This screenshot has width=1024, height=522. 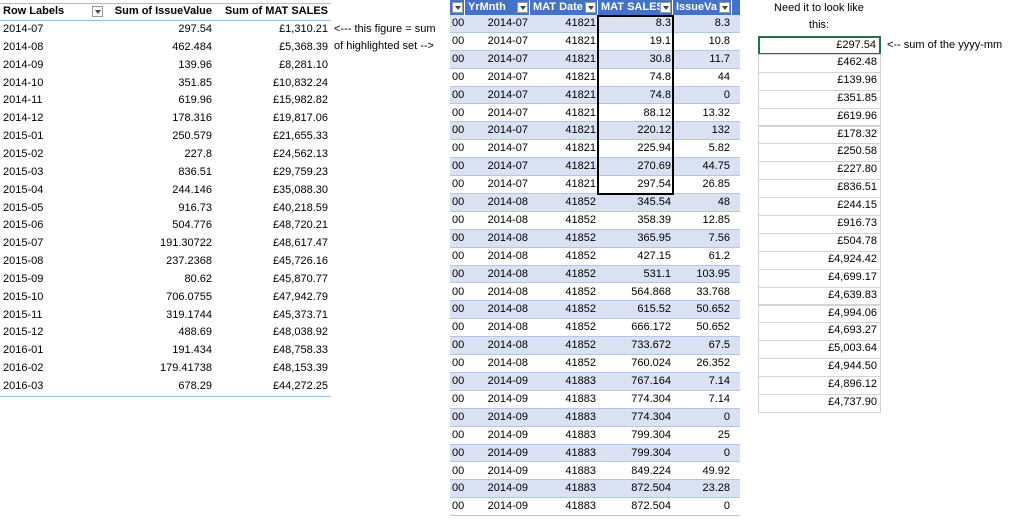 I want to click on table-cell: 103.95, so click(x=713, y=273).